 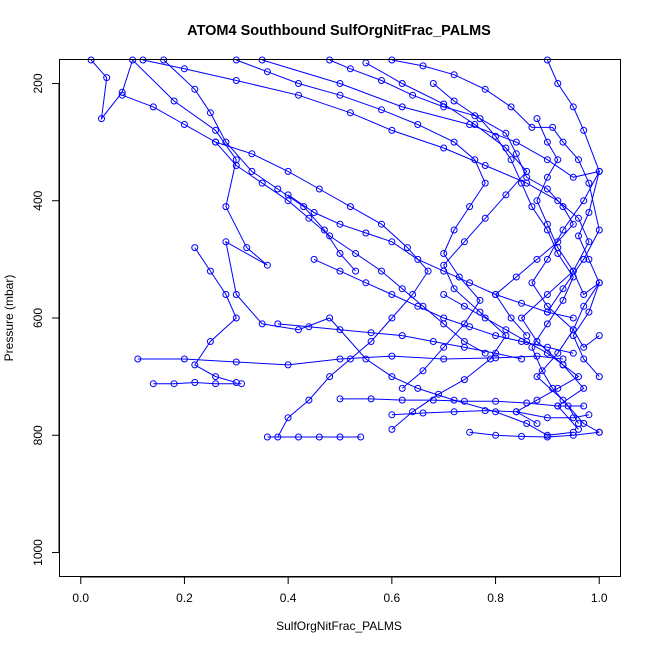 What do you see at coordinates (38, 83) in the screenshot?
I see `y-tick-label: 200` at bounding box center [38, 83].